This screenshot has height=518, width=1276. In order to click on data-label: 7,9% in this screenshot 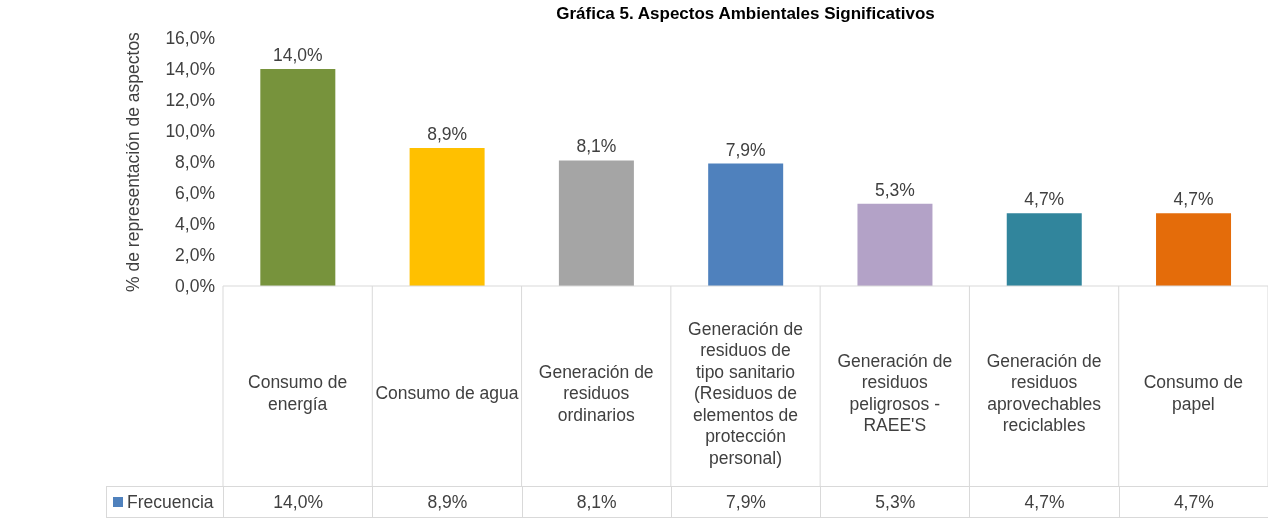, I will do `click(745, 502)`.